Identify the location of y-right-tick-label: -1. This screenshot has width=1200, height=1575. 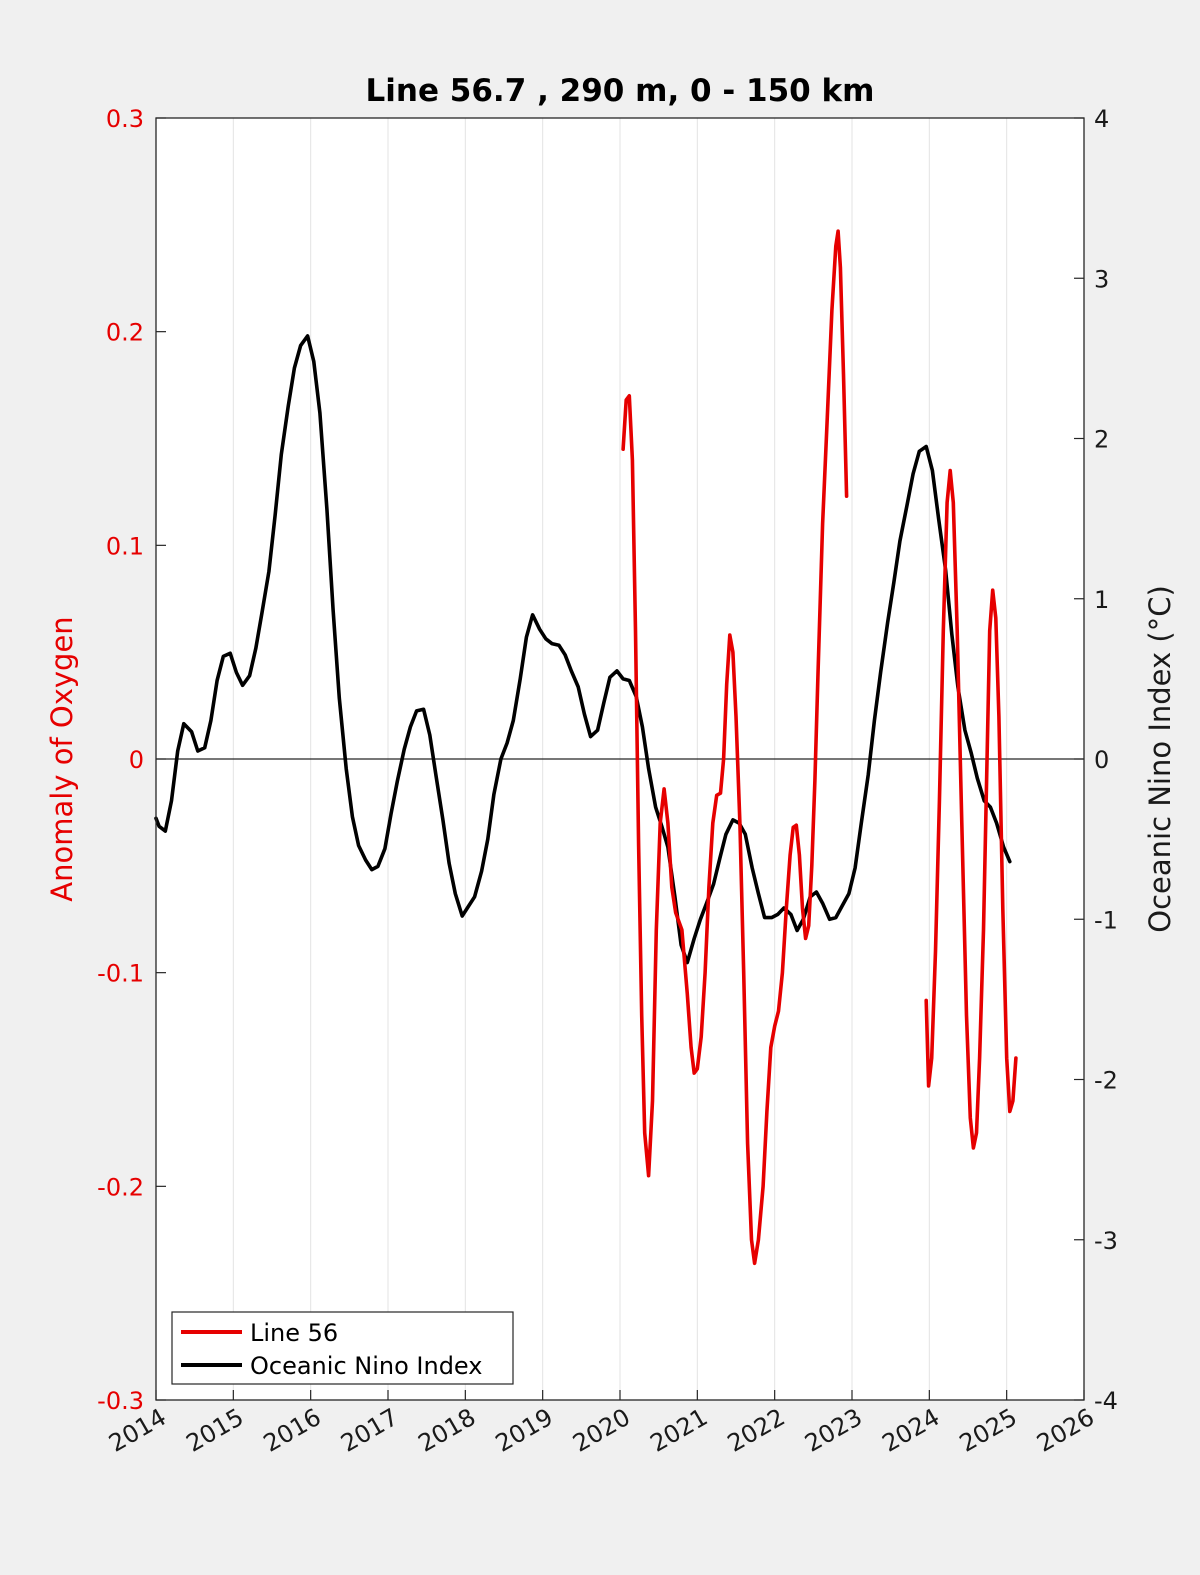
(1106, 920).